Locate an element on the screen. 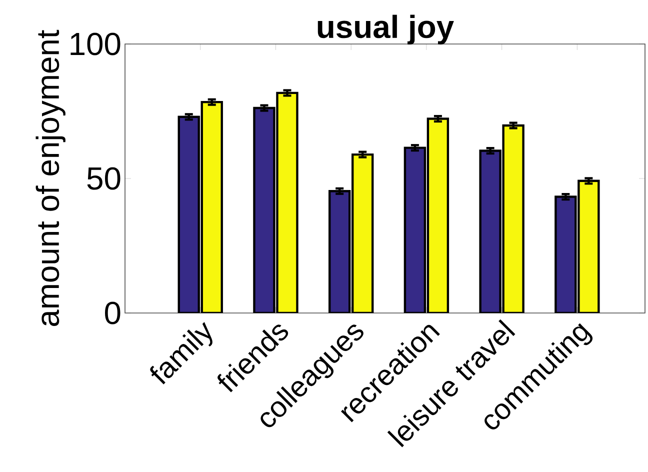 This screenshot has height=472, width=648. y-tick-label: 0 is located at coordinates (112, 313).